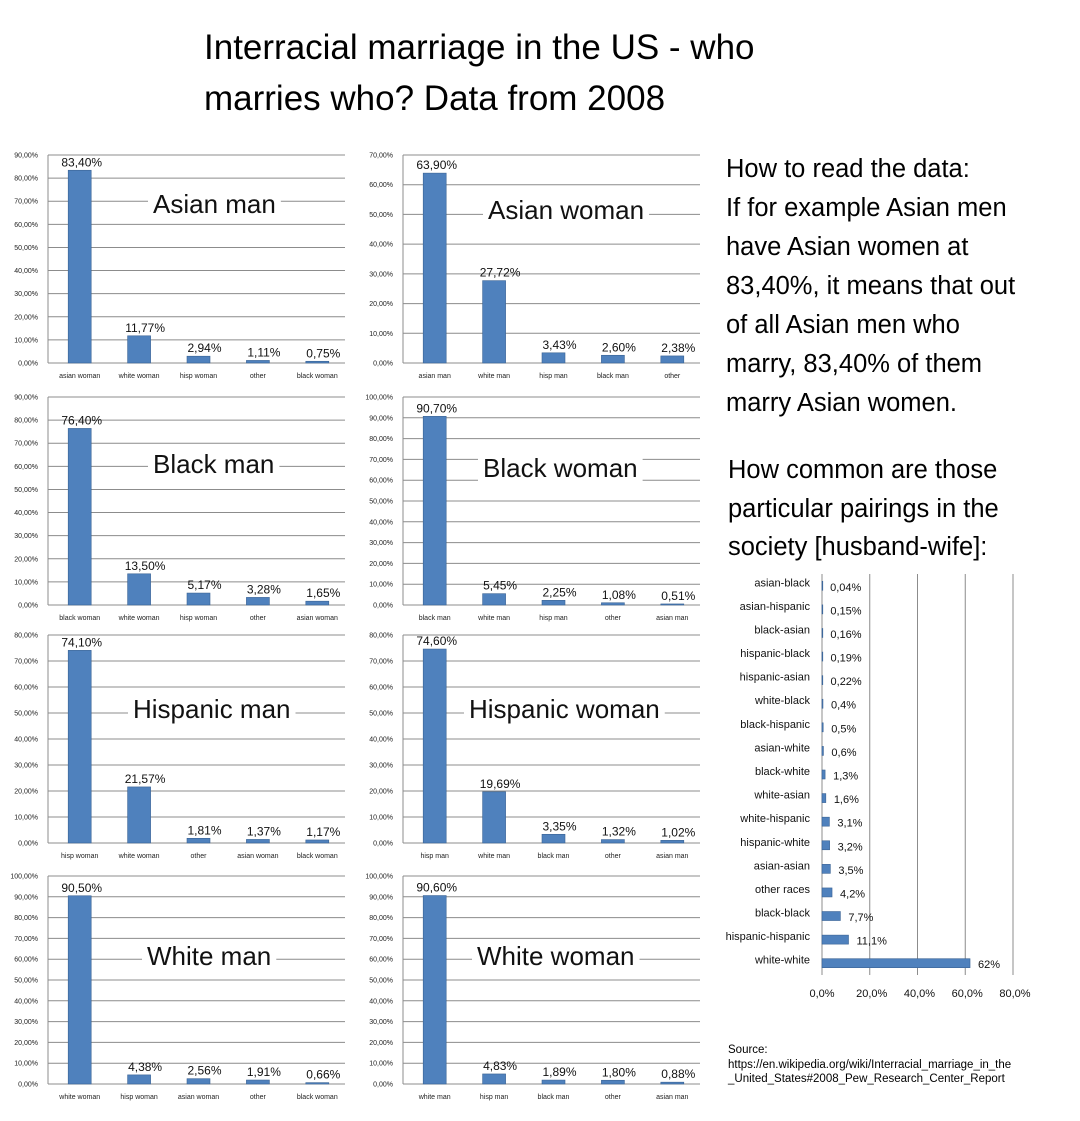  I want to click on data-label: 1,6%, so click(846, 800).